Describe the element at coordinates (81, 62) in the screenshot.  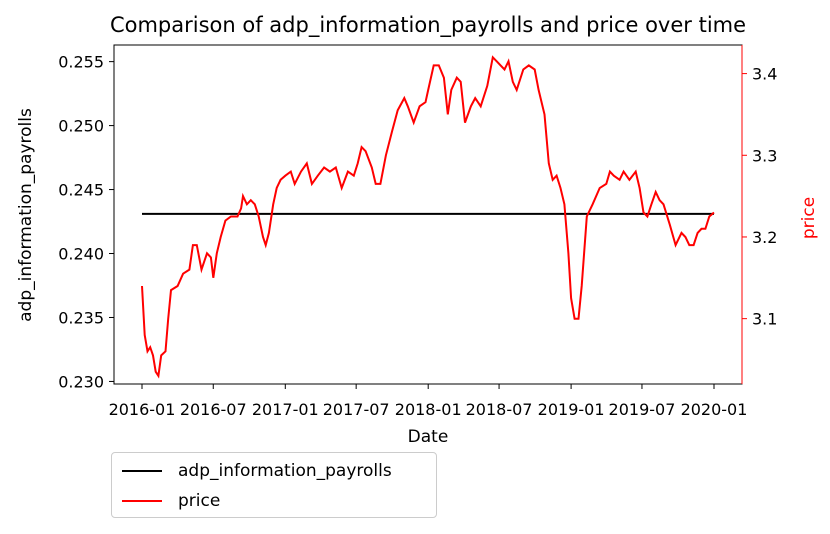
I see `left-tick-label-5: 0.255` at that location.